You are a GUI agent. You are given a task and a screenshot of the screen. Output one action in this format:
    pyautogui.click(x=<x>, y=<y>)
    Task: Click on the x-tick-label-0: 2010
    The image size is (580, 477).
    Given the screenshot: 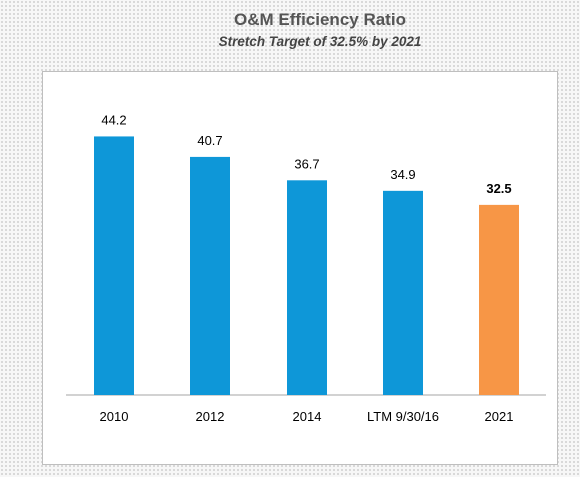 What is the action you would take?
    pyautogui.click(x=114, y=416)
    